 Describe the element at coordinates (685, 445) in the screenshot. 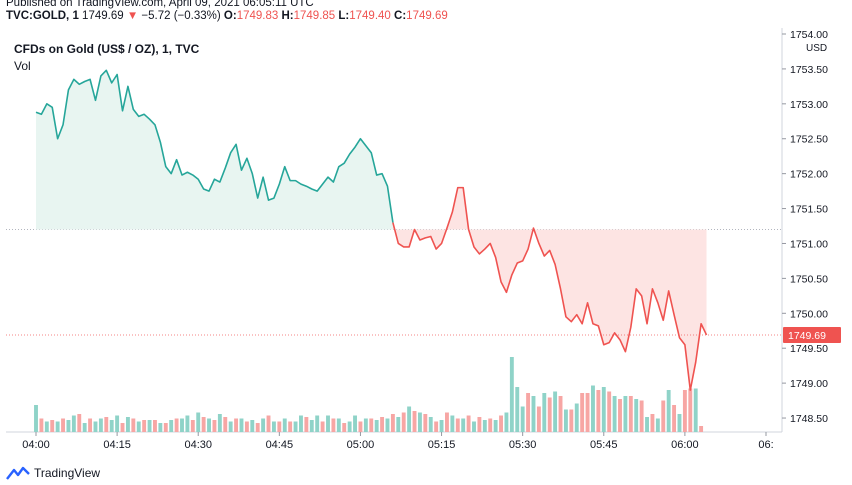

I see `x-tick-label: 06:00` at that location.